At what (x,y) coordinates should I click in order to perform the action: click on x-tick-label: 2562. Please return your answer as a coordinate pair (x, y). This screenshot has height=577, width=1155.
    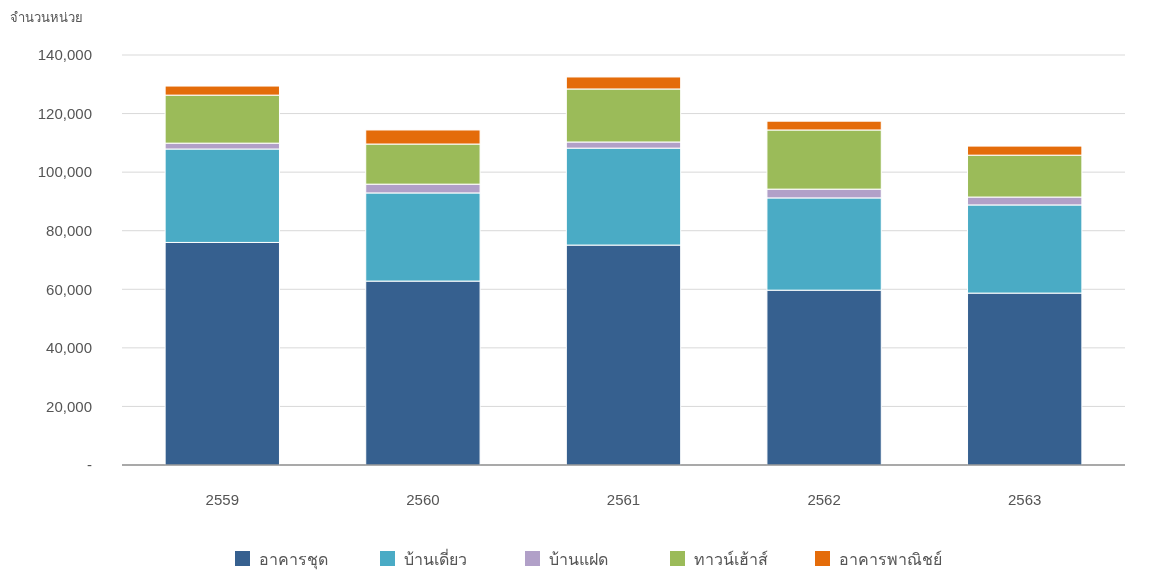
    Looking at the image, I should click on (824, 499).